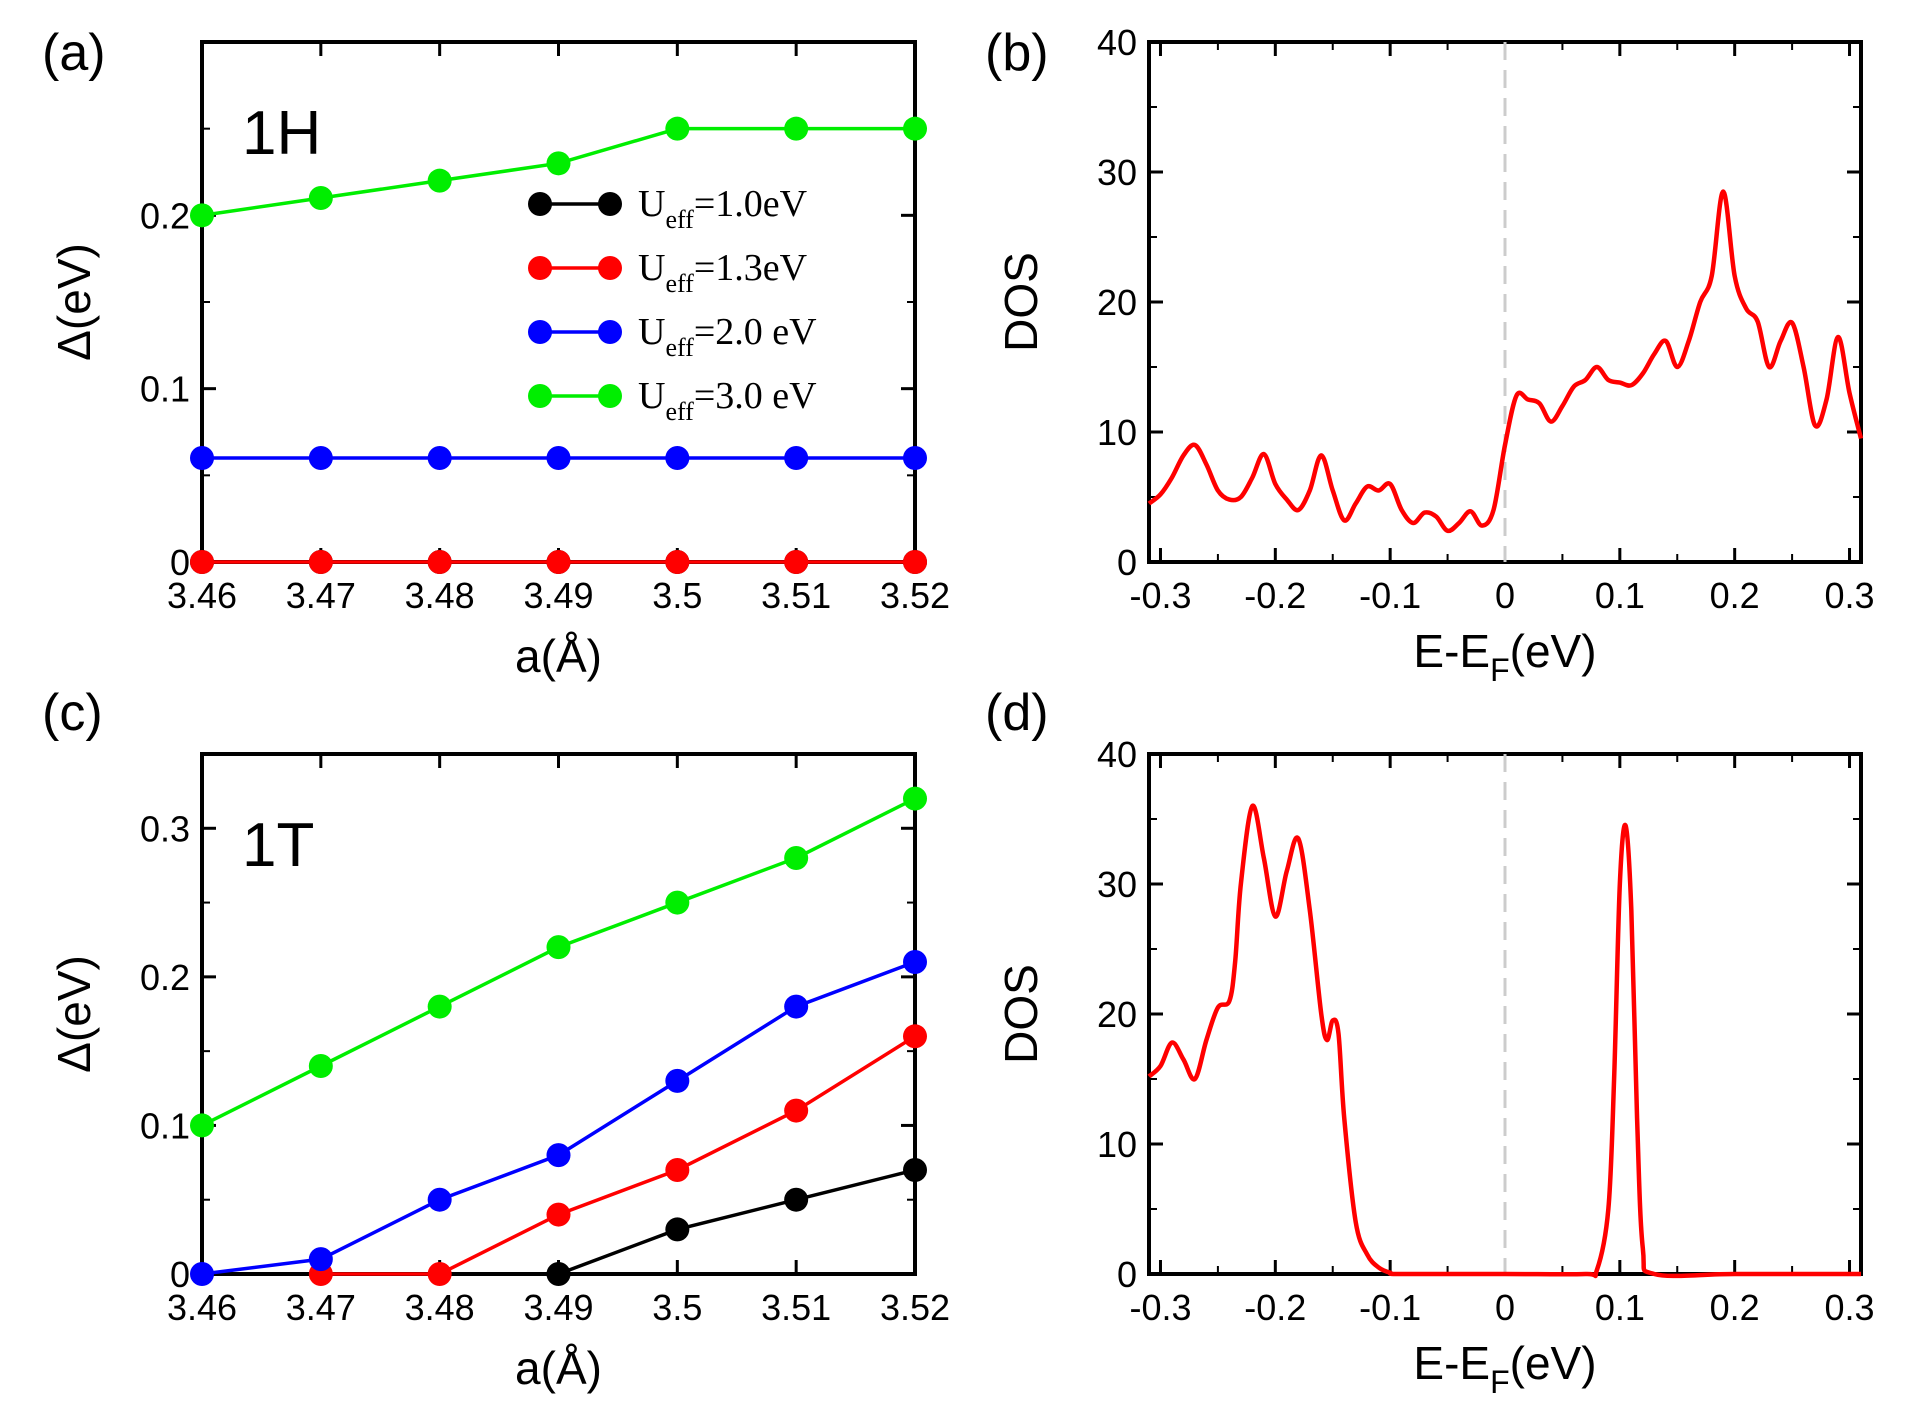 The height and width of the screenshot is (1420, 1913). I want to click on x-axis-label-a: a(Å), so click(558, 656).